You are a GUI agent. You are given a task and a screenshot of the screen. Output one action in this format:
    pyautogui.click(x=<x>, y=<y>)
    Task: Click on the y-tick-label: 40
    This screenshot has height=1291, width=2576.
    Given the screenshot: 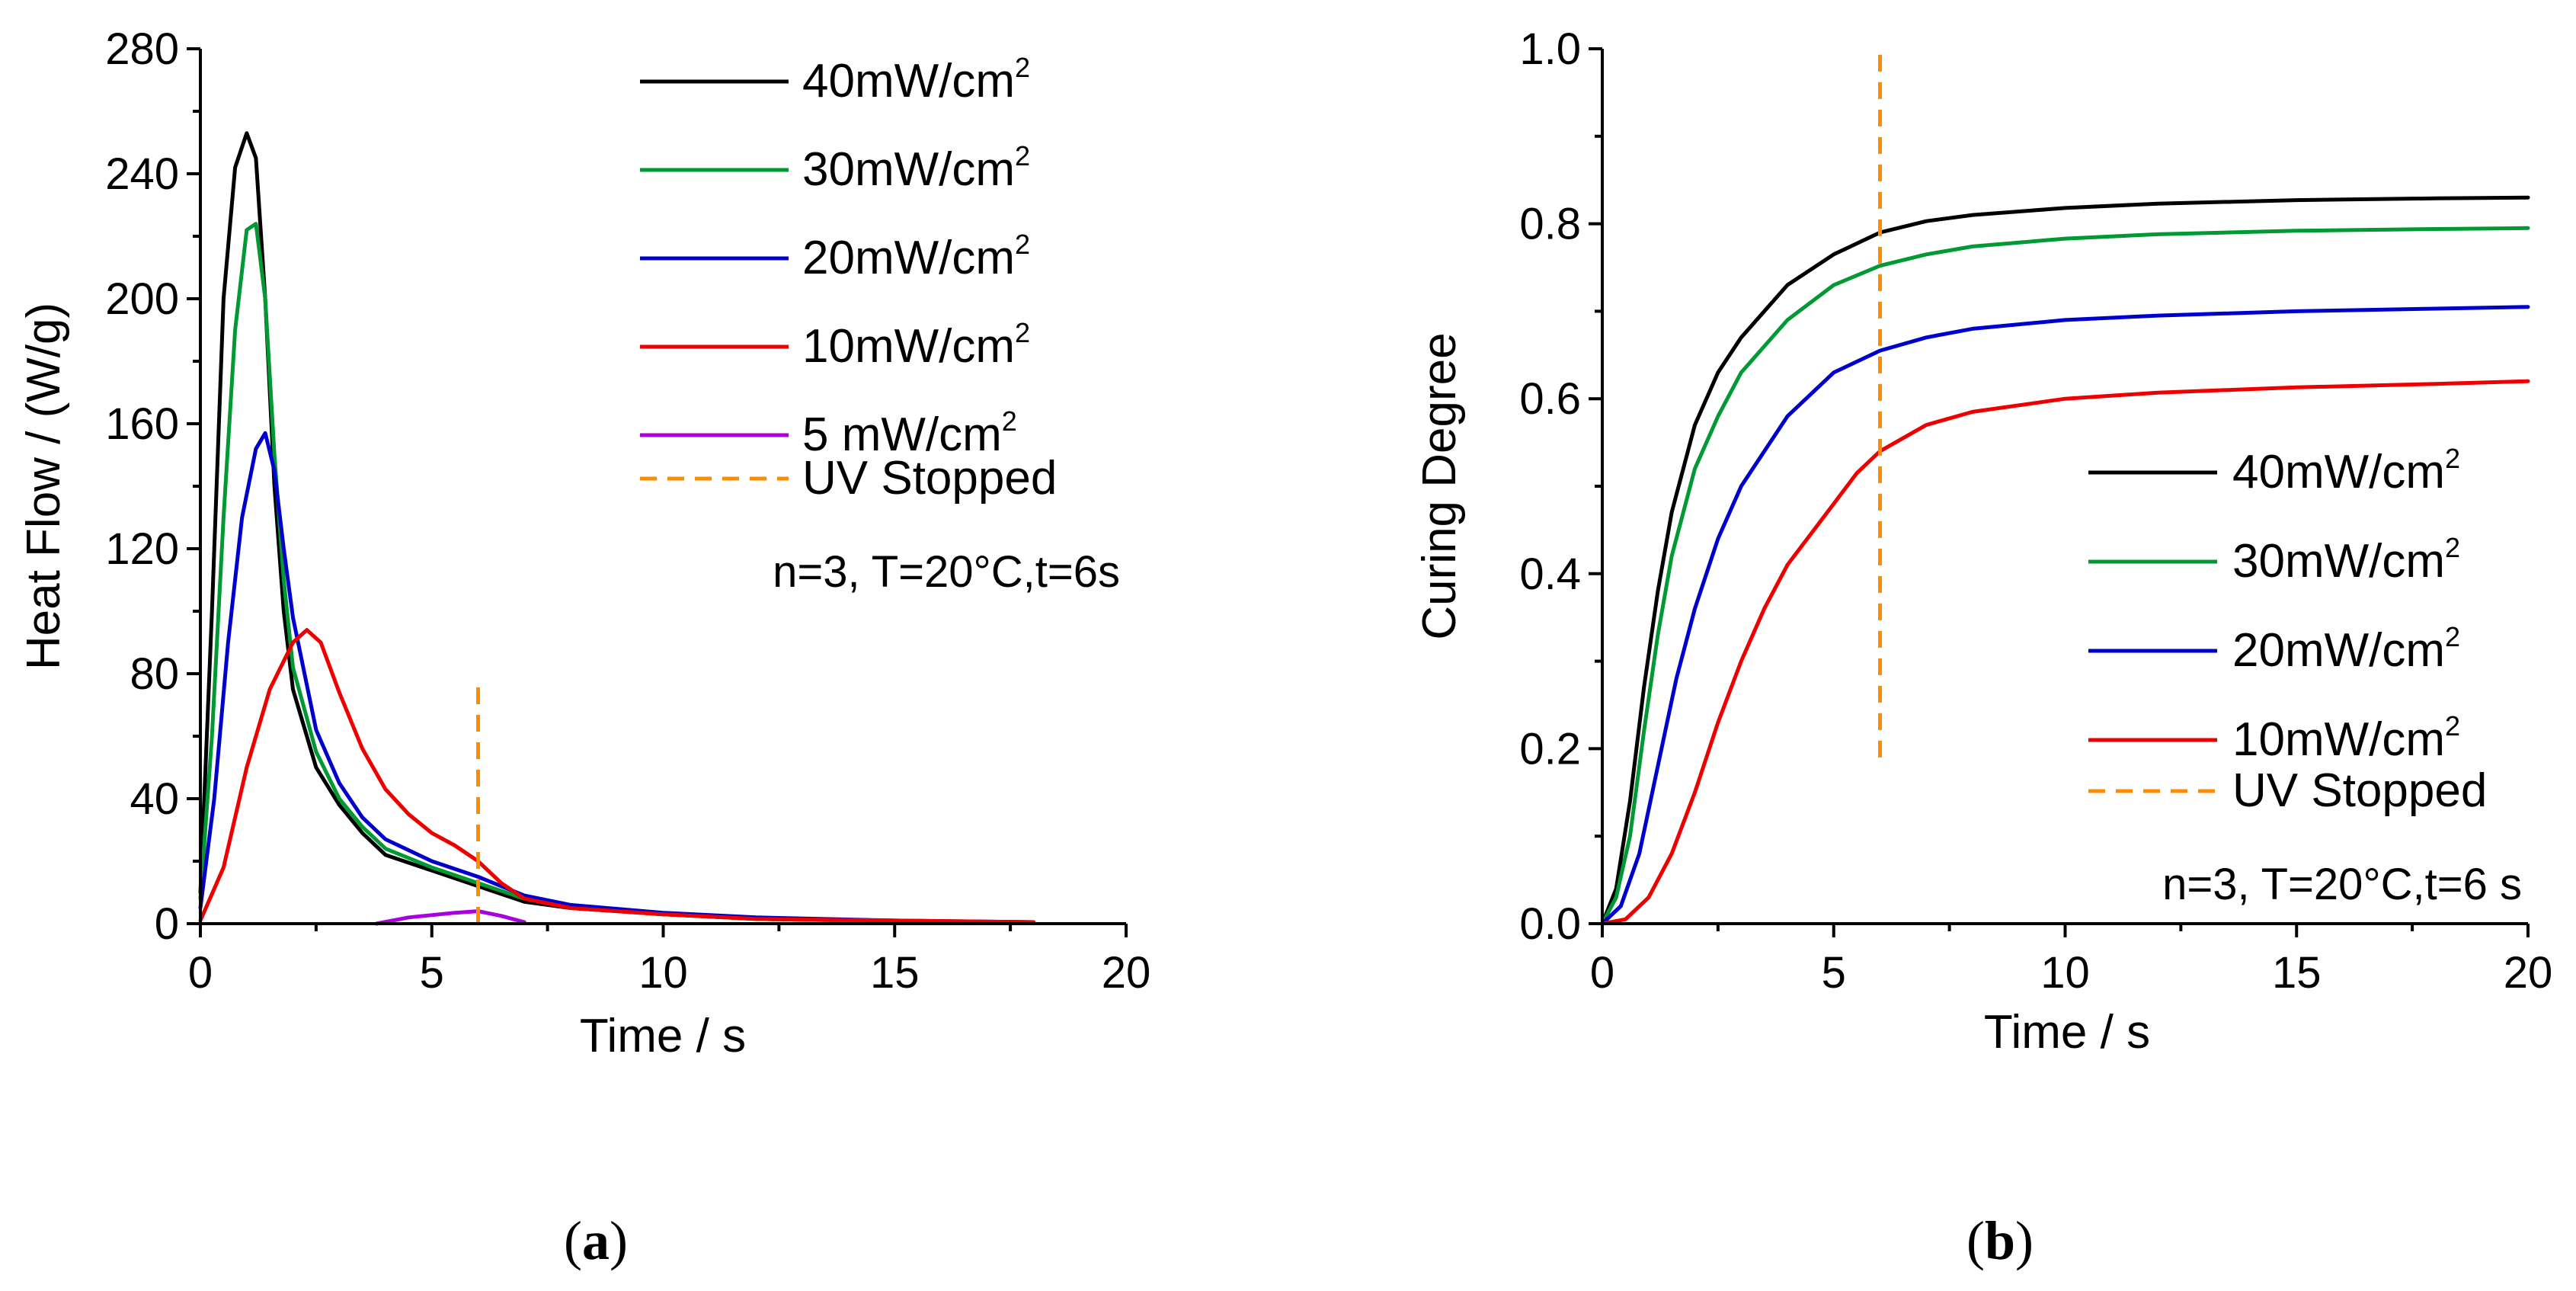 What is the action you would take?
    pyautogui.click(x=154, y=799)
    